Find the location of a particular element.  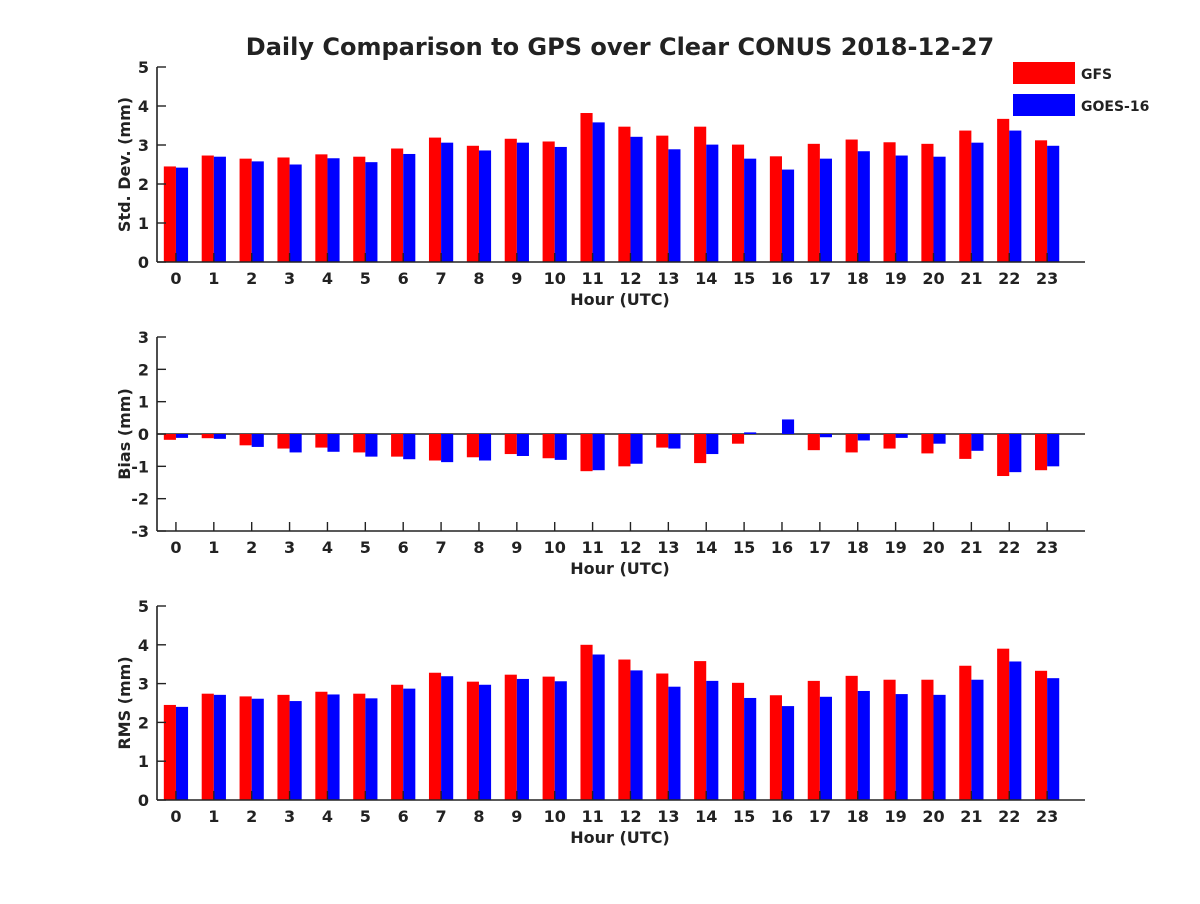

y-tick-label-2: 2 is located at coordinates (143, 722).